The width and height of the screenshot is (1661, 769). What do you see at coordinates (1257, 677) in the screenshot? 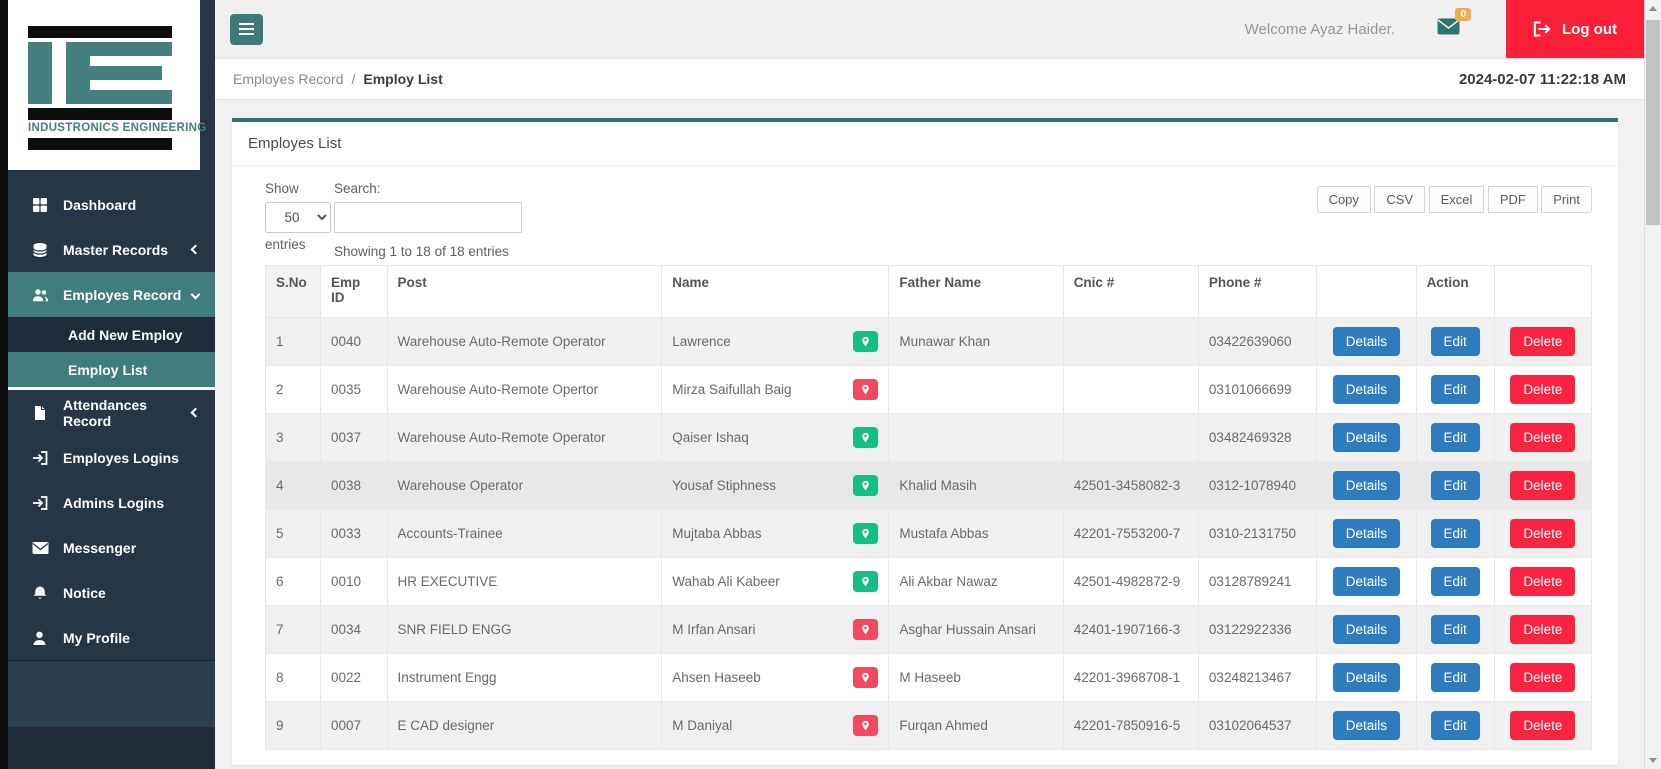
I see `phone-cell: 03248213467` at bounding box center [1257, 677].